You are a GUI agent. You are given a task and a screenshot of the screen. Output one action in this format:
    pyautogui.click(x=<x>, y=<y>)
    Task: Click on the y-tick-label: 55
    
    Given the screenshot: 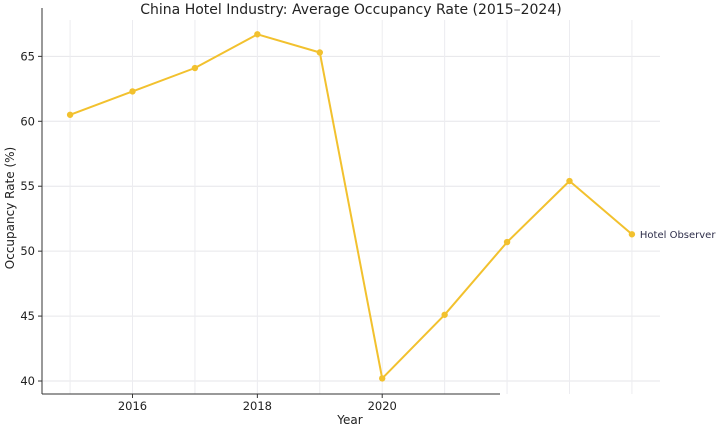 What is the action you would take?
    pyautogui.click(x=27, y=186)
    